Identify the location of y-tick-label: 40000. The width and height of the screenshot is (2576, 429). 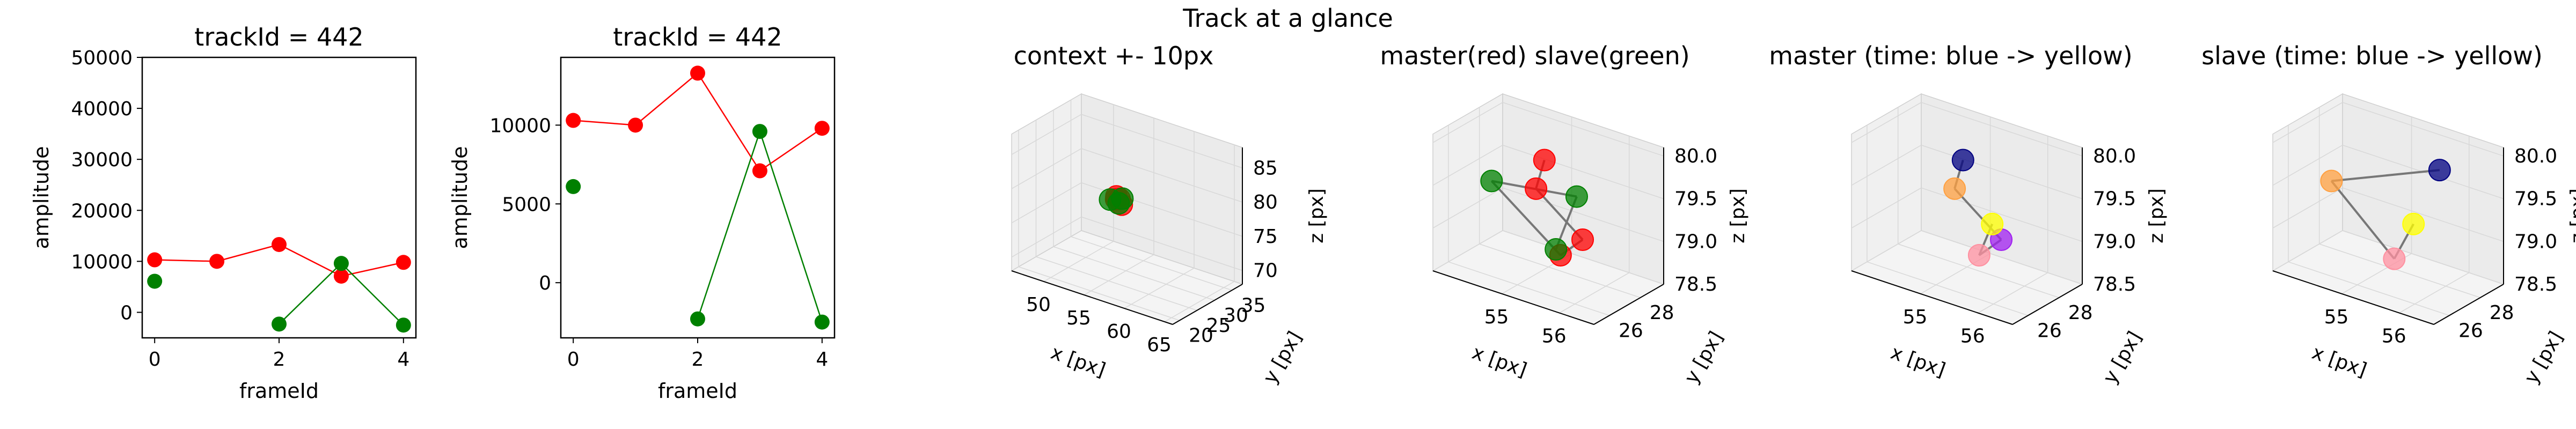
(102, 109).